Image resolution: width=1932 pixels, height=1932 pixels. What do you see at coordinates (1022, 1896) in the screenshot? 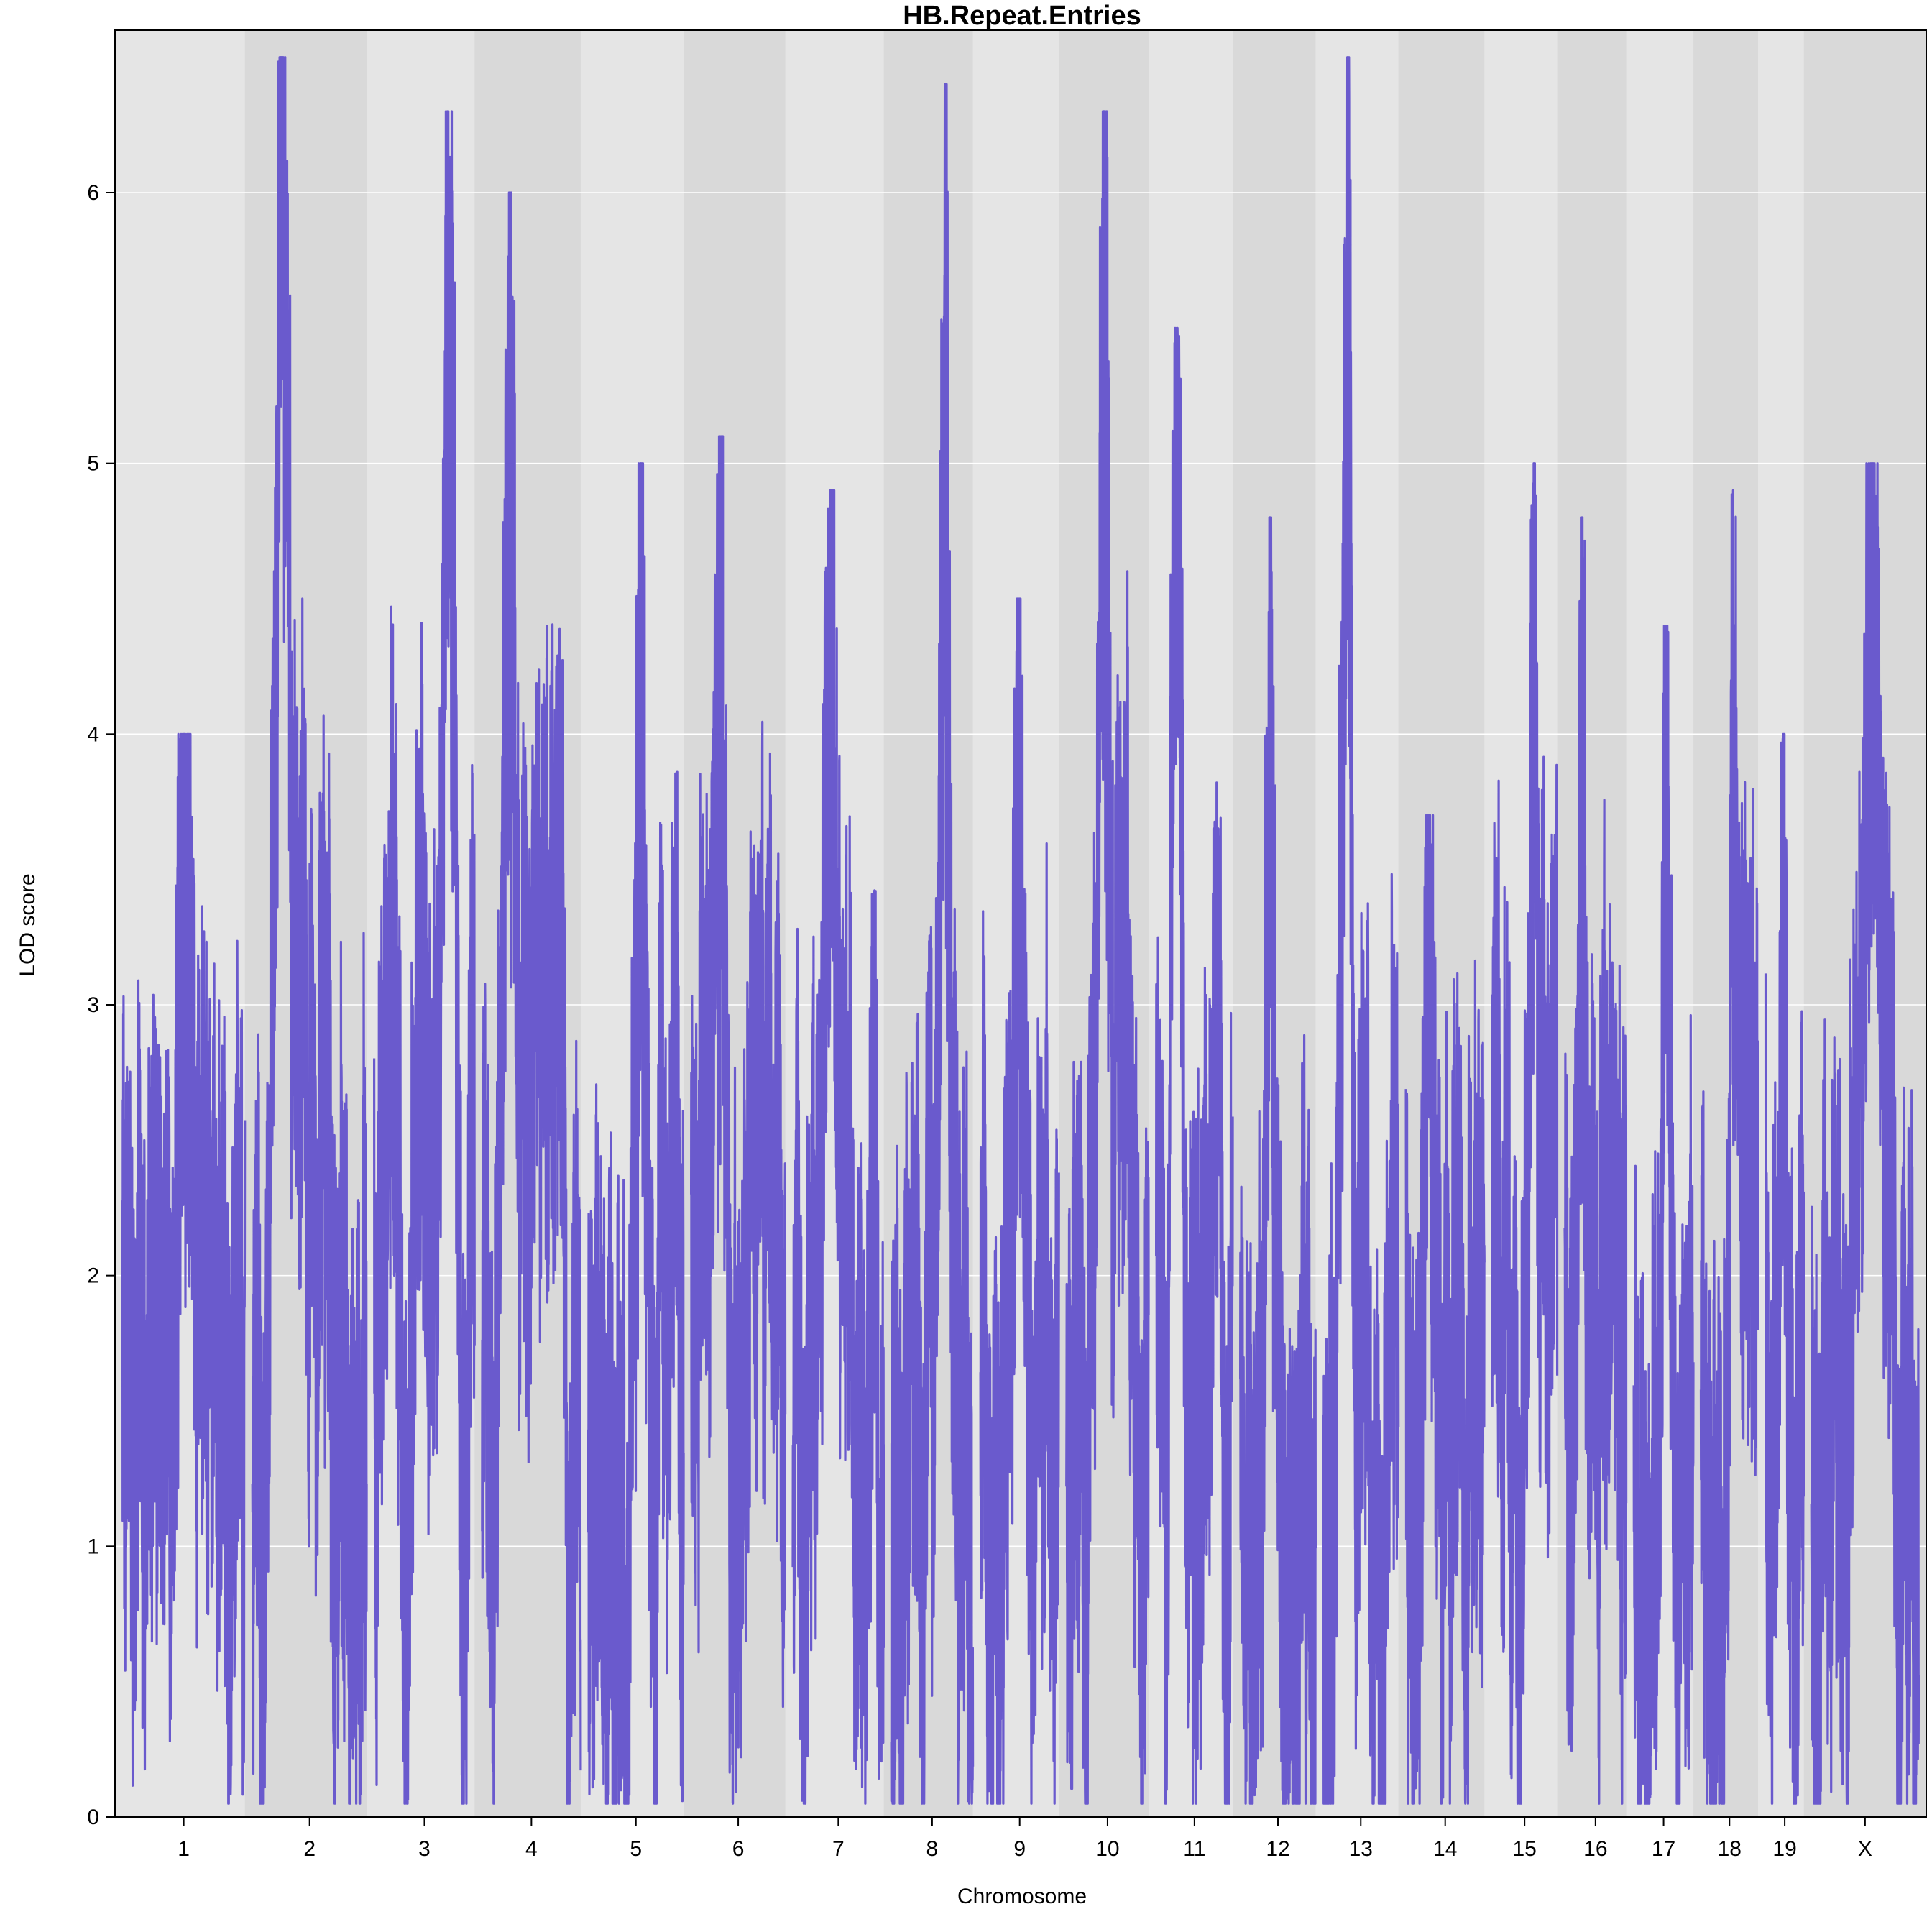
I see `x-axis-label: Chromosome` at bounding box center [1022, 1896].